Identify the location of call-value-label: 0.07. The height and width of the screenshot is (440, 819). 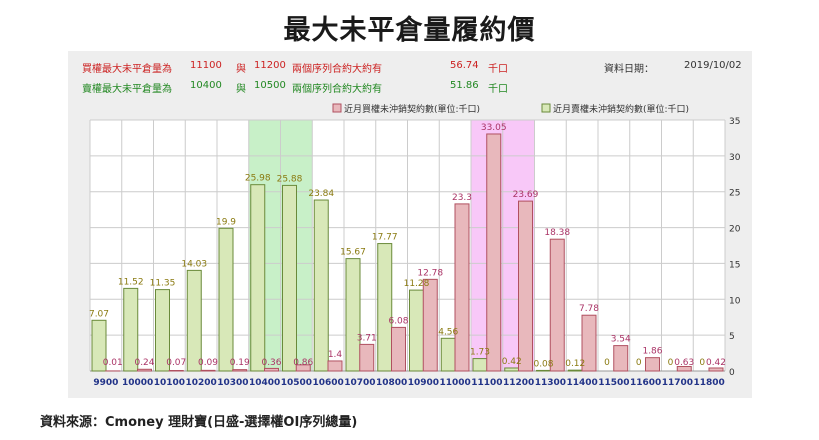
(176, 363).